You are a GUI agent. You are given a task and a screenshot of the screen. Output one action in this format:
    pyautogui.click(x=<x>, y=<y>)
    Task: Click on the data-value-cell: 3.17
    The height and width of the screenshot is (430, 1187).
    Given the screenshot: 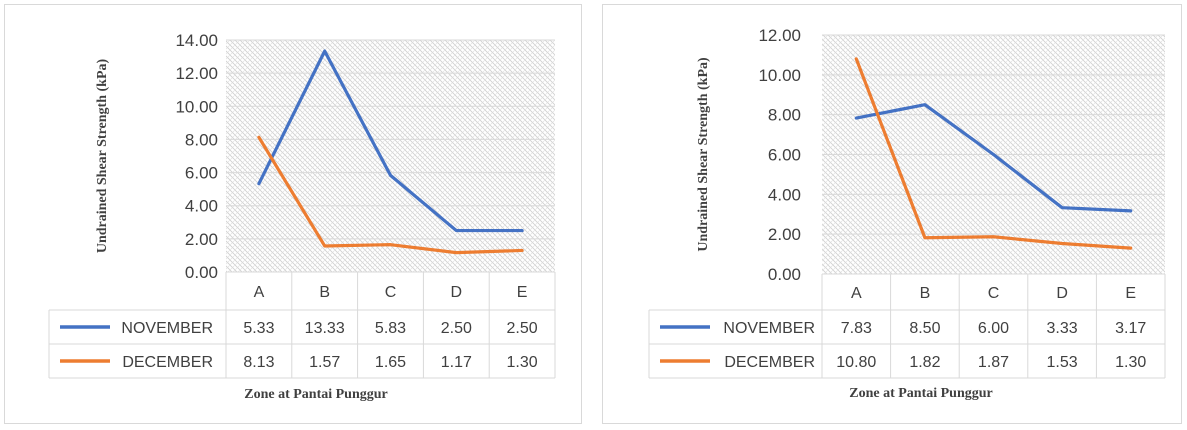 What is the action you would take?
    pyautogui.click(x=1130, y=328)
    